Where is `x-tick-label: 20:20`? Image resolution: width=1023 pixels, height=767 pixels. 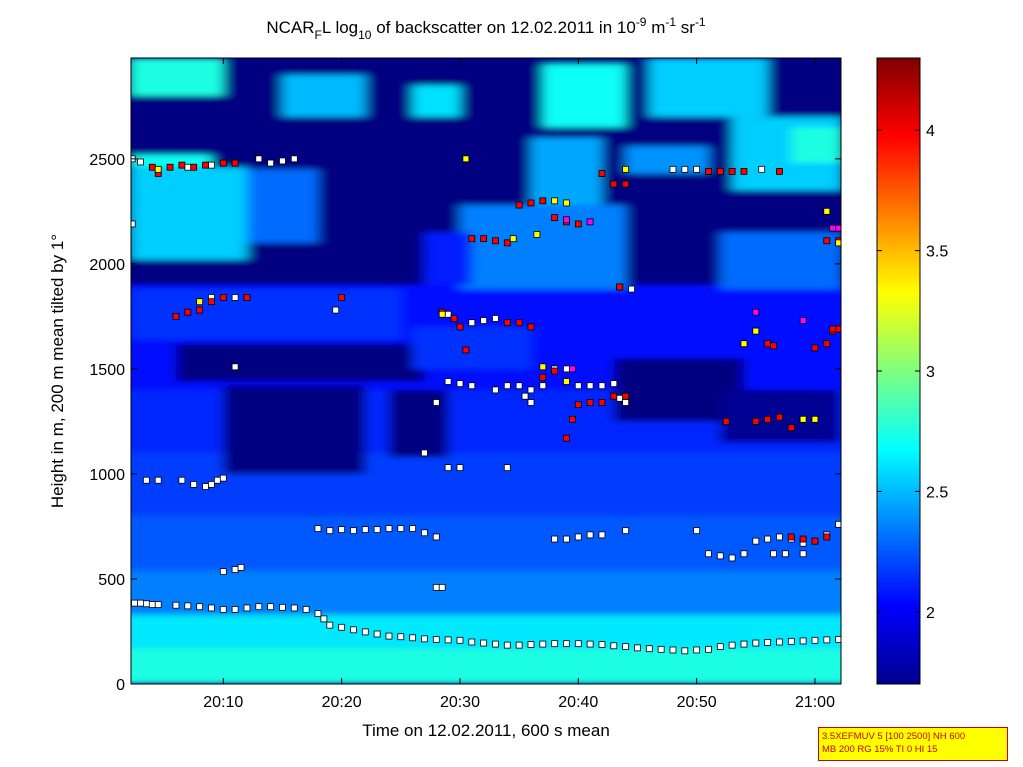 x-tick-label: 20:20 is located at coordinates (342, 702).